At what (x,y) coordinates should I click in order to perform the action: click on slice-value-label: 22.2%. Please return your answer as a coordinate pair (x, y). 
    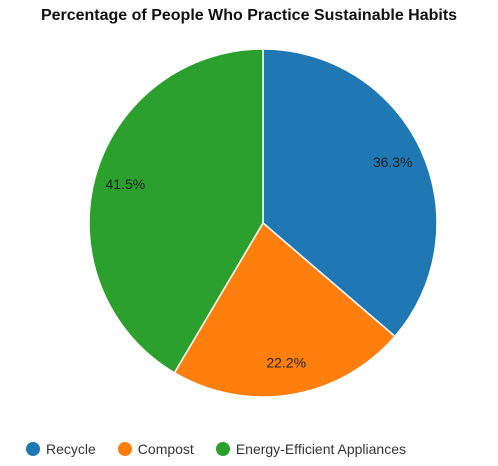
    Looking at the image, I should click on (286, 362).